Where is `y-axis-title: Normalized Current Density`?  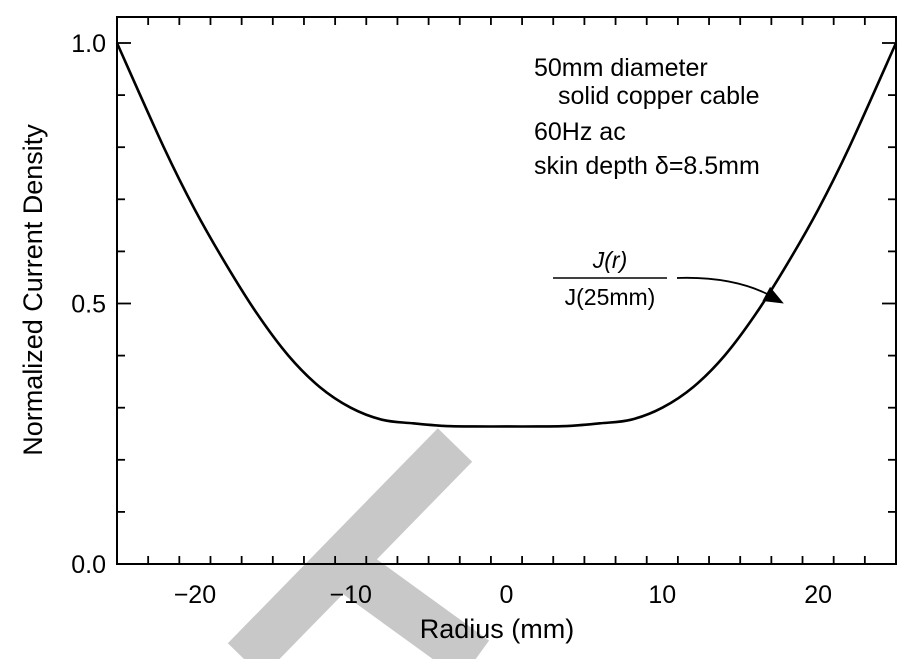 y-axis-title: Normalized Current Density is located at coordinates (33, 290).